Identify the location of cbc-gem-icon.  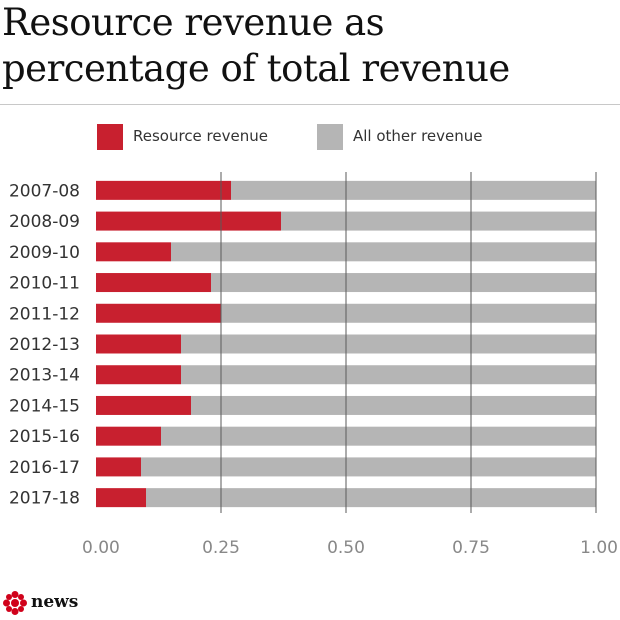
(15, 603).